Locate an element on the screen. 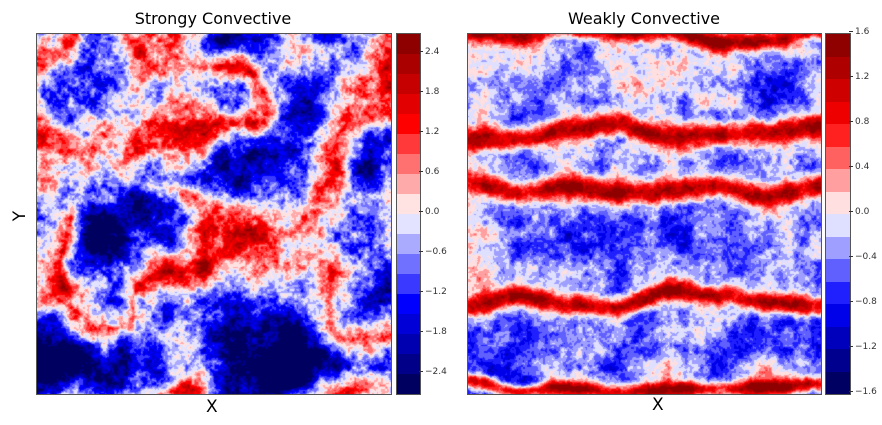  colorbar-tick-label: −1.8 is located at coordinates (433, 332).